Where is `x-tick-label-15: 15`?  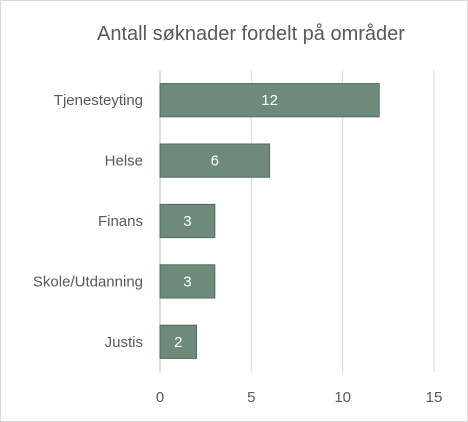 x-tick-label-15: 15 is located at coordinates (434, 397).